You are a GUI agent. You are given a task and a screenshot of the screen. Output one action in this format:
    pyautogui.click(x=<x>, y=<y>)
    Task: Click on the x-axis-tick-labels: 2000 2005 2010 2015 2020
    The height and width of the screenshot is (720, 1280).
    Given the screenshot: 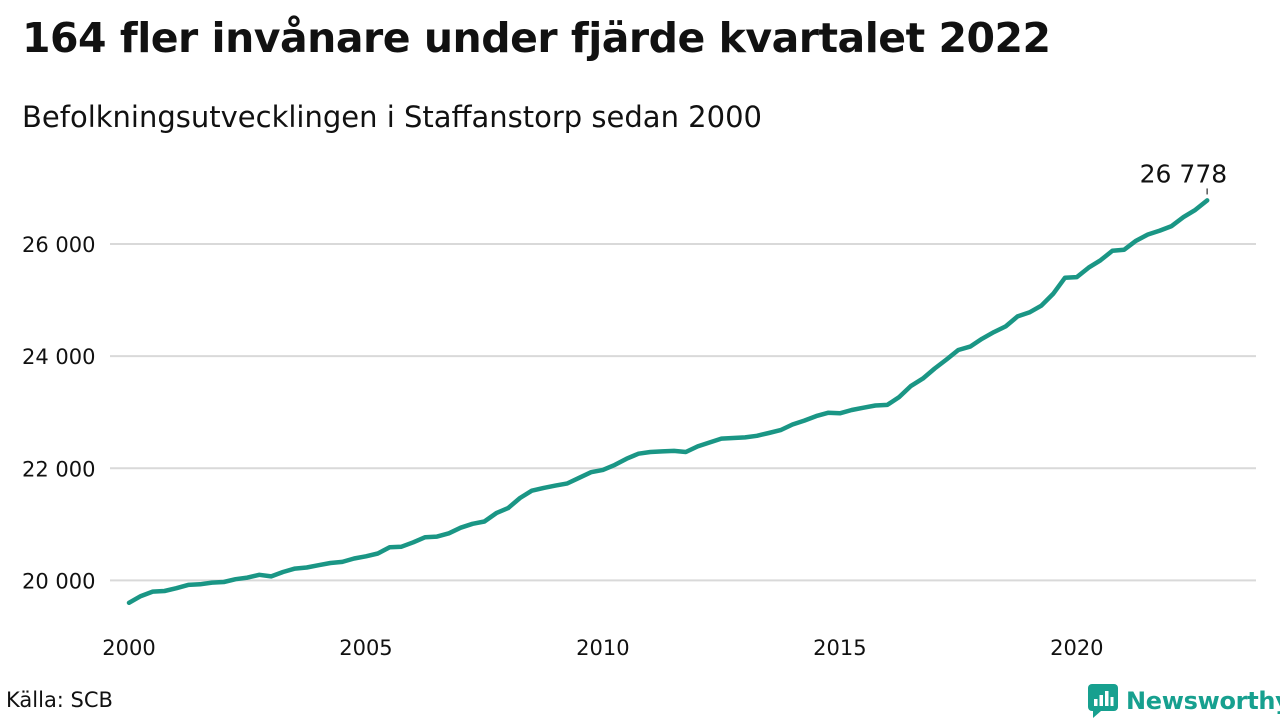 What is the action you would take?
    pyautogui.click(x=602, y=648)
    